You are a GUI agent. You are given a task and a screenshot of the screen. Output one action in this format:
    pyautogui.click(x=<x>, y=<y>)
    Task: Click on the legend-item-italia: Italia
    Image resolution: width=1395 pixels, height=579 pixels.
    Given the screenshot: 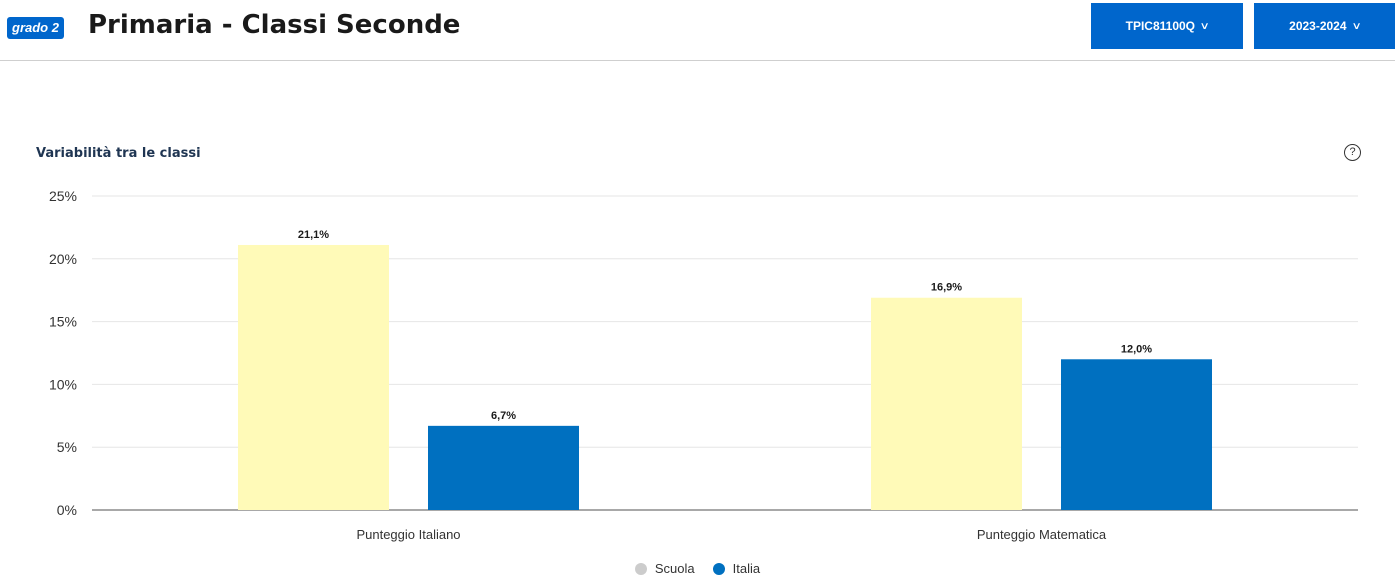 What is the action you would take?
    pyautogui.click(x=736, y=568)
    